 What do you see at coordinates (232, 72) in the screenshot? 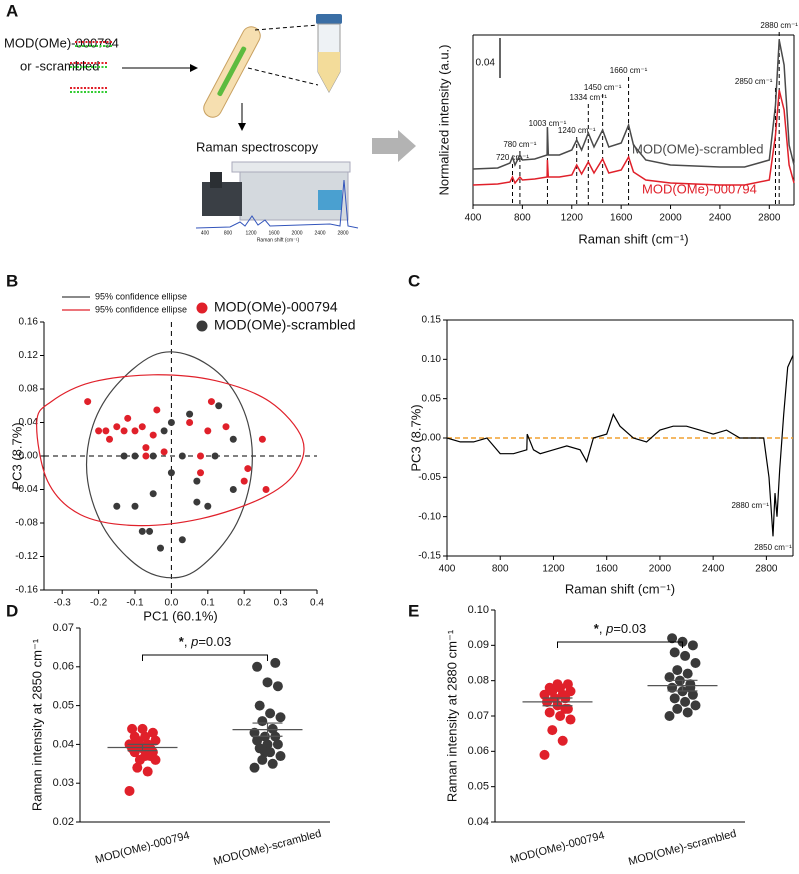
I see `slide` at bounding box center [232, 72].